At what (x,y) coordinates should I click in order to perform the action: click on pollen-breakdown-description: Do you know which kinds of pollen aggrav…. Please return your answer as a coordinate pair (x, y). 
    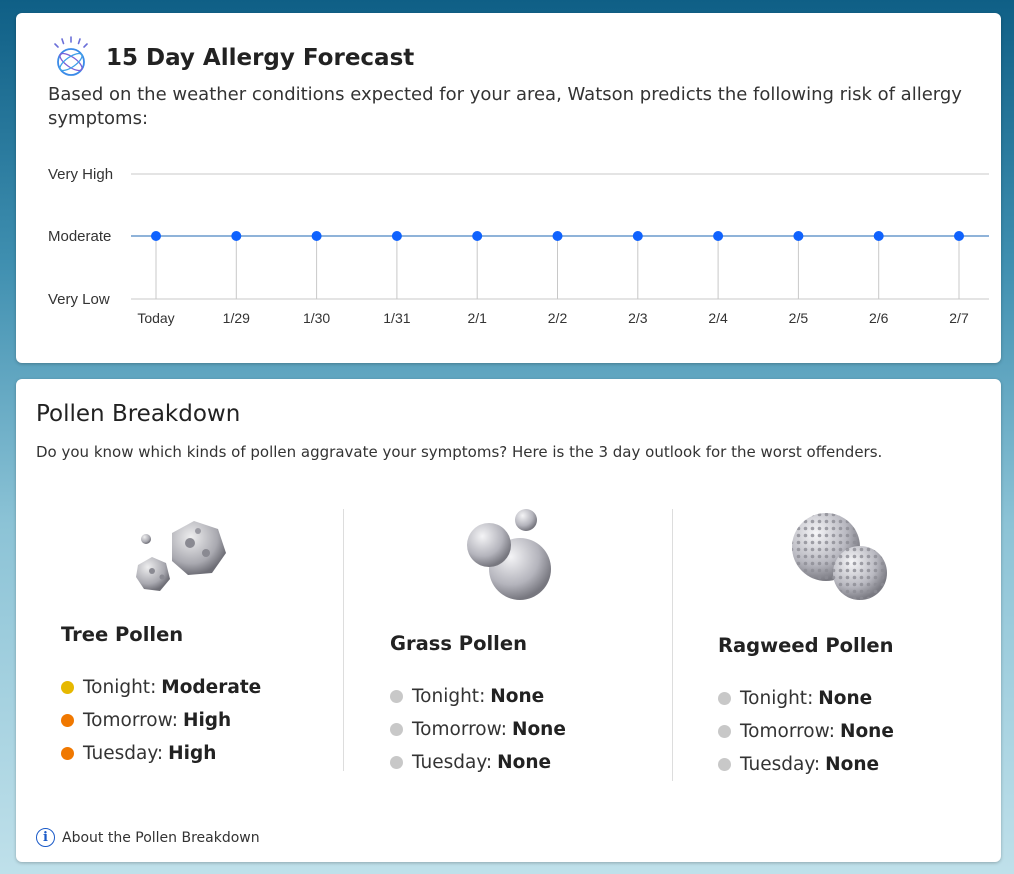
    Looking at the image, I should click on (459, 452).